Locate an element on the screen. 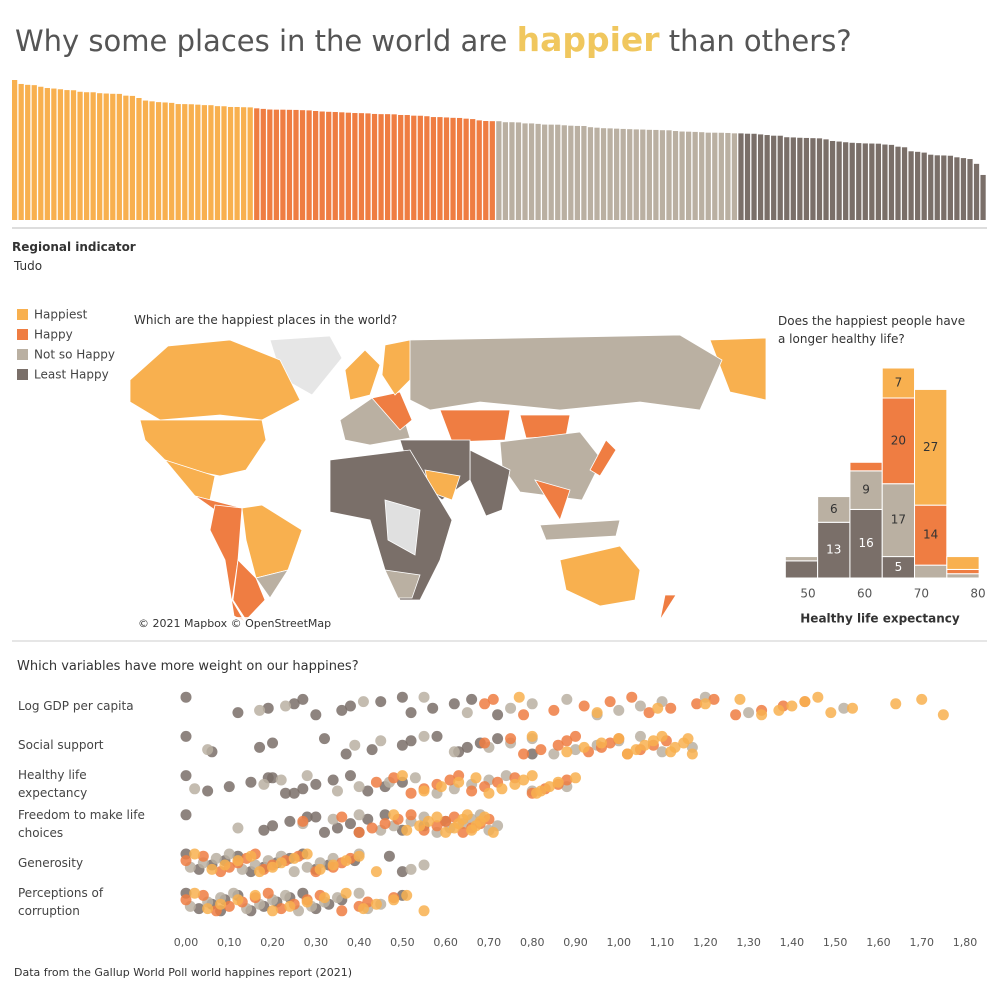 The height and width of the screenshot is (999, 999). x-tick-label: 0,90 is located at coordinates (575, 942).